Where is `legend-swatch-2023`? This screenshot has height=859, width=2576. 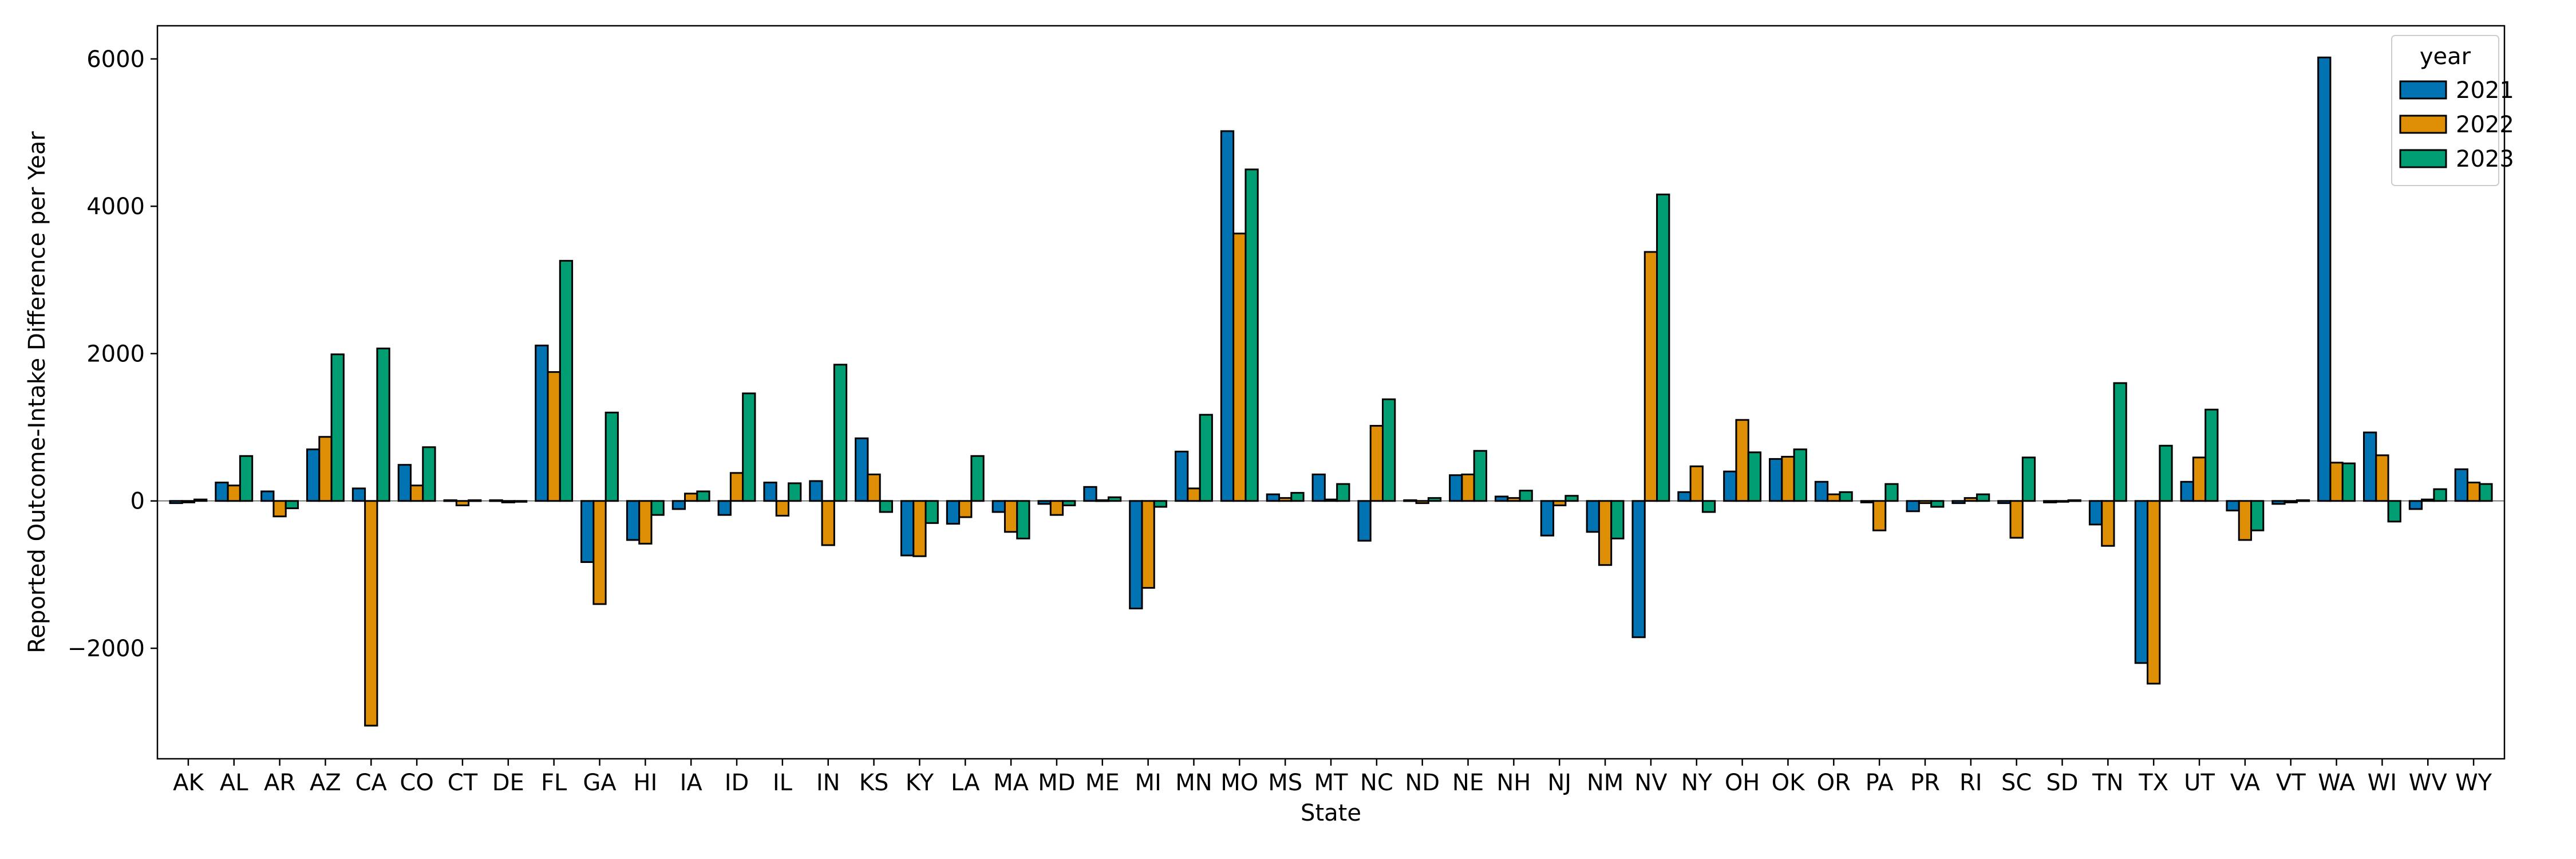 legend-swatch-2023 is located at coordinates (2423, 158).